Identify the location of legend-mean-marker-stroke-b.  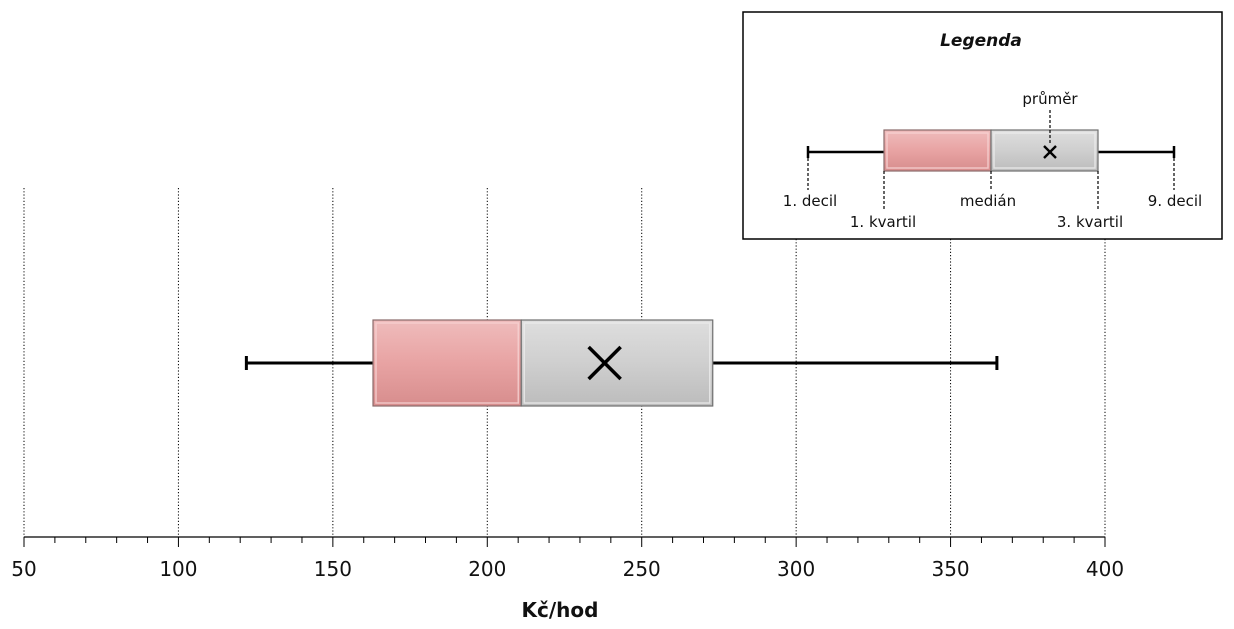
(1050, 152).